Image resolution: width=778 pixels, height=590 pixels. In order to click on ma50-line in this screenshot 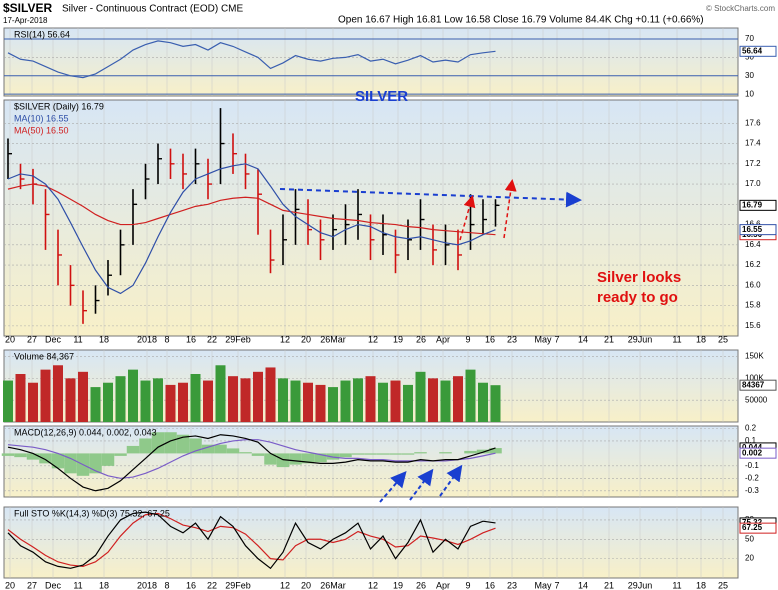, I will do `click(251, 209)`.